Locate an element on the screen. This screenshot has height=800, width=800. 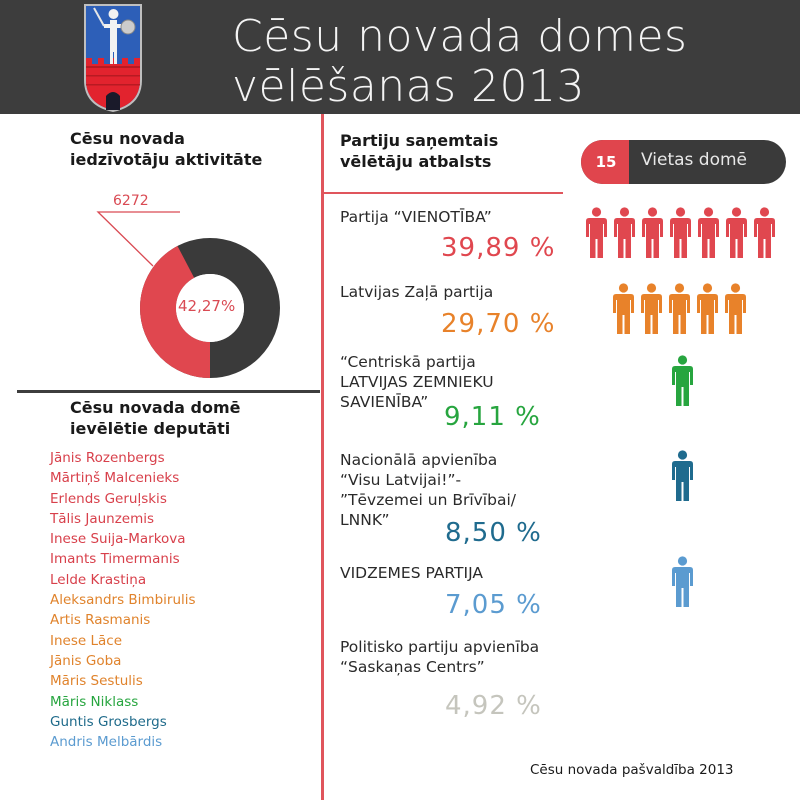
deputy-name: Aleksandrs Bimbirulis is located at coordinates (123, 600).